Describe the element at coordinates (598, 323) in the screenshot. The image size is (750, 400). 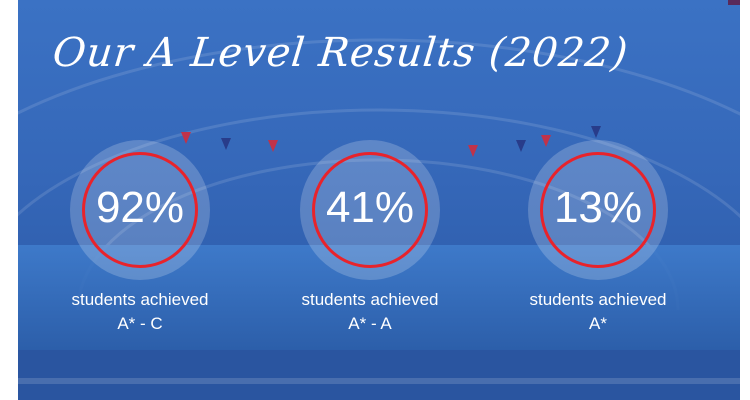
I see `grade-range: A*` at that location.